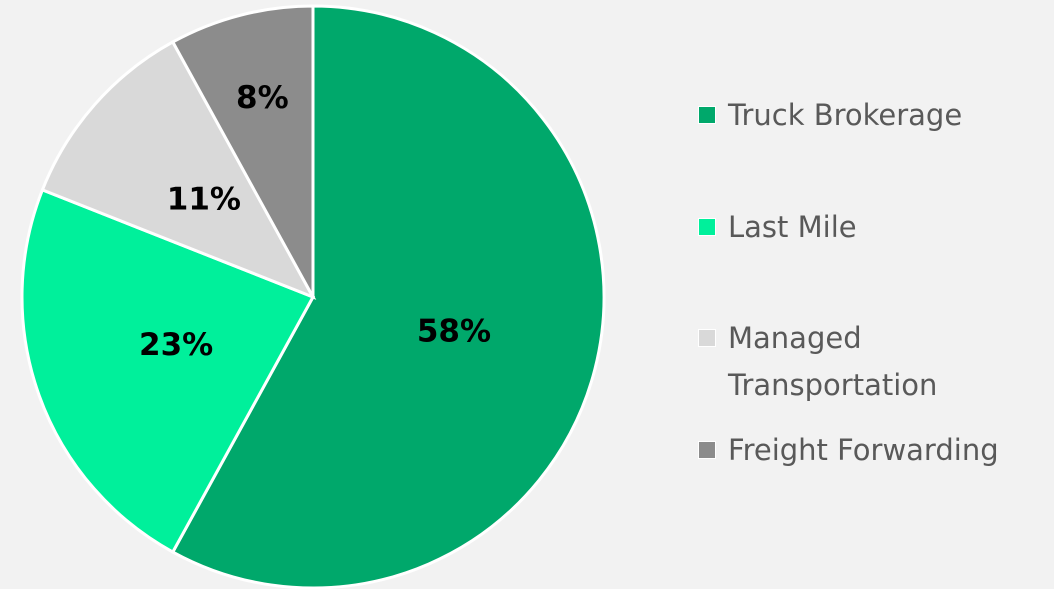  I want to click on data-label: 58%, so click(454, 332).